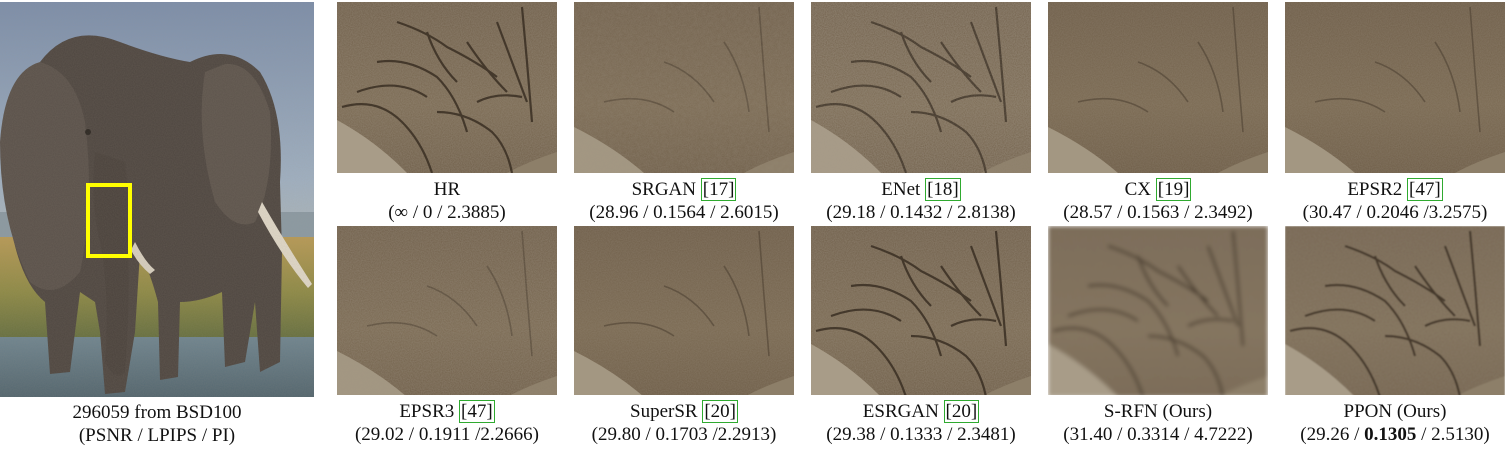 Image resolution: width=1510 pixels, height=449 pixels. I want to click on crop-image-ppon, so click(1395, 310).